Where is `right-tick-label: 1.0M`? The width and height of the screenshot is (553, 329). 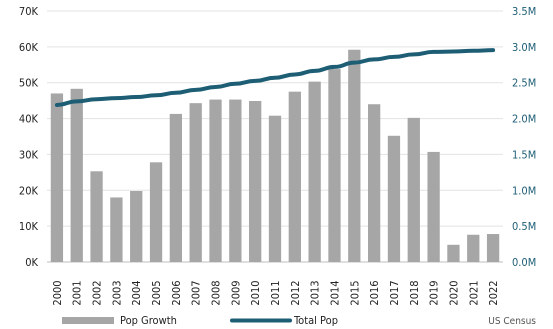 right-tick-label: 1.0M is located at coordinates (524, 190).